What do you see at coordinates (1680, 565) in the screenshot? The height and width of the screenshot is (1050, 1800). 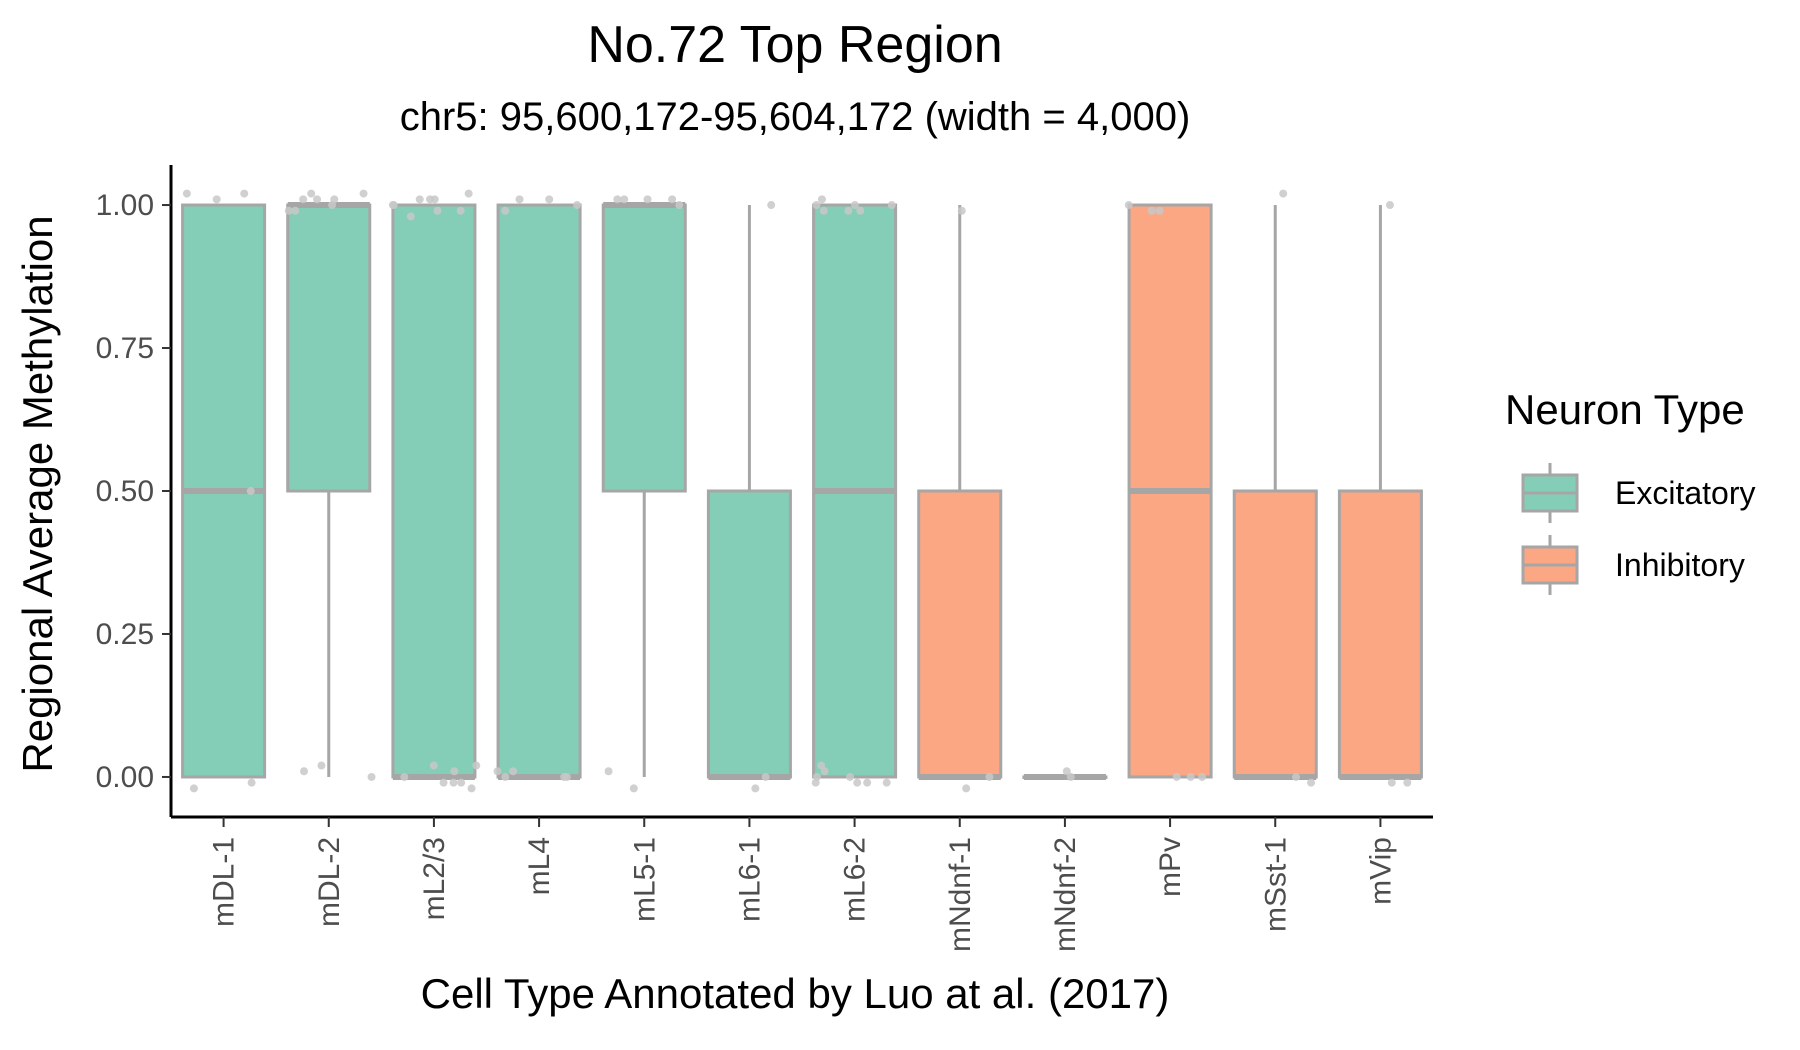 I see `legend-label-inhibitory: Inhibitory` at bounding box center [1680, 565].